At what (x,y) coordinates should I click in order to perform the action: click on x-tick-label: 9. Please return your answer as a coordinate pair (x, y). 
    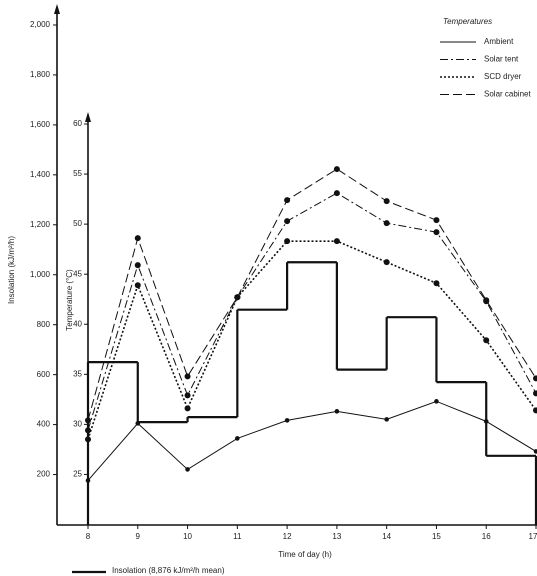
    Looking at the image, I should click on (138, 536).